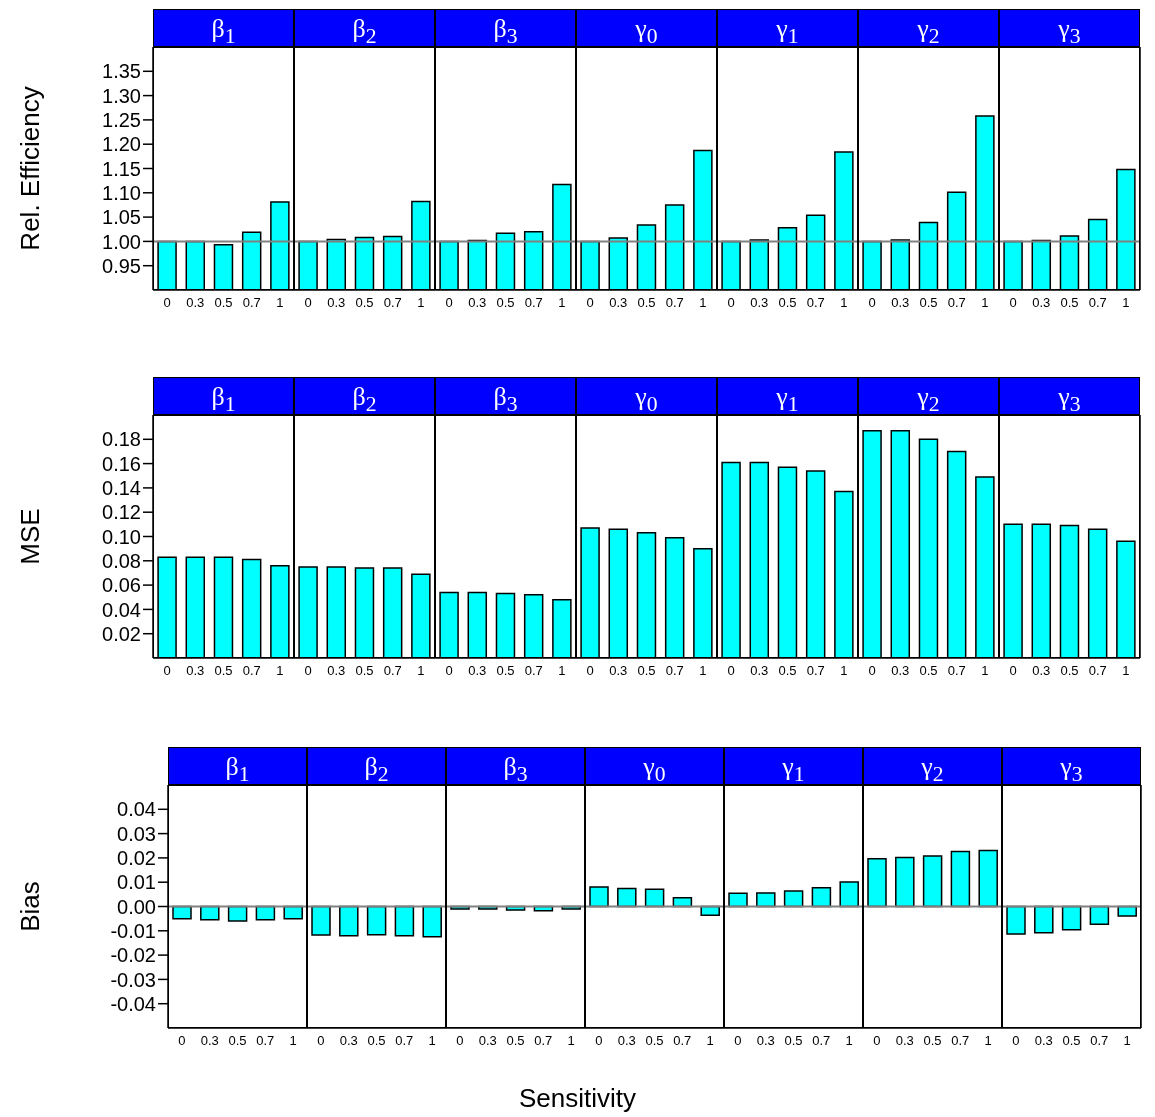 The width and height of the screenshot is (1155, 1117). I want to click on y-tick-label: 0.95, so click(121, 265).